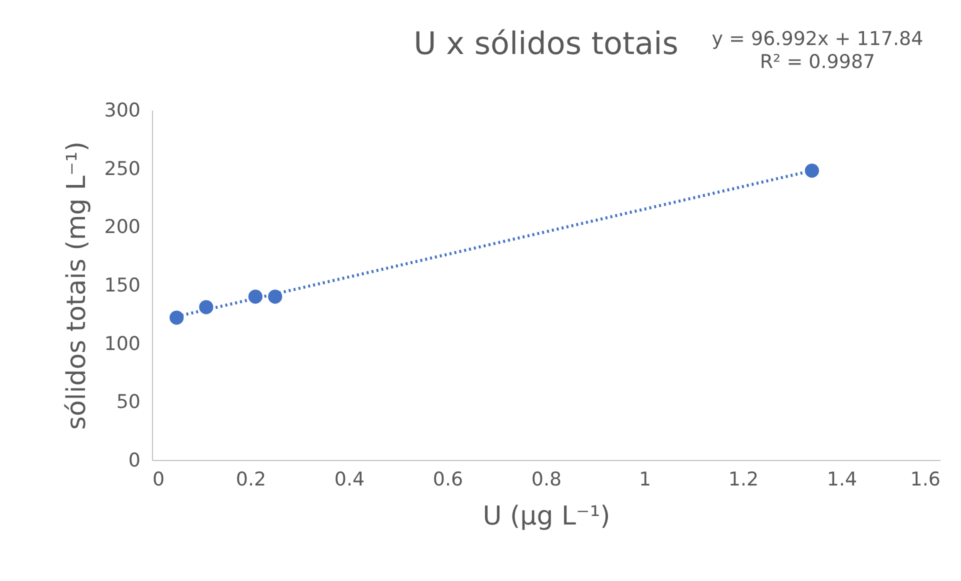  I want to click on chart-title: U x sólidos totais, so click(546, 44).